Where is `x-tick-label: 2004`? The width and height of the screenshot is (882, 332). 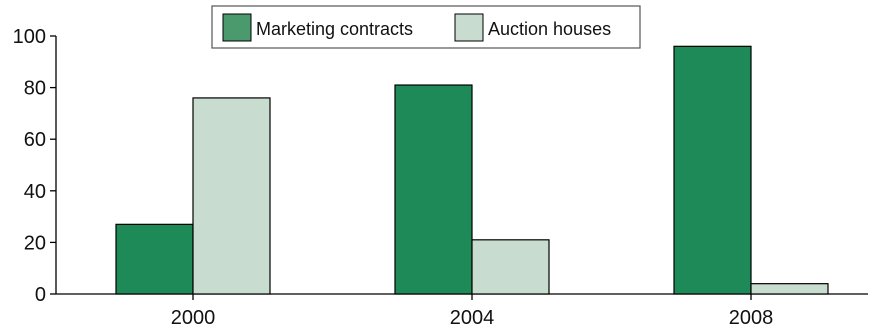 x-tick-label: 2004 is located at coordinates (472, 318).